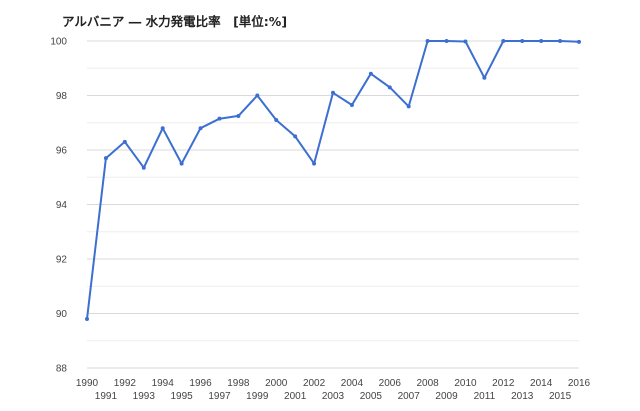  I want to click on x-tick-label: 2004, so click(352, 383).